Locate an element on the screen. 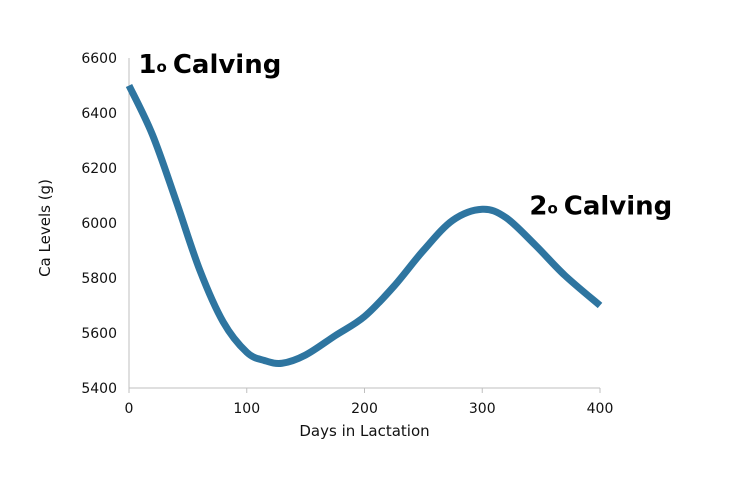 The width and height of the screenshot is (735, 485). x-tick-label: 200 is located at coordinates (364, 409).